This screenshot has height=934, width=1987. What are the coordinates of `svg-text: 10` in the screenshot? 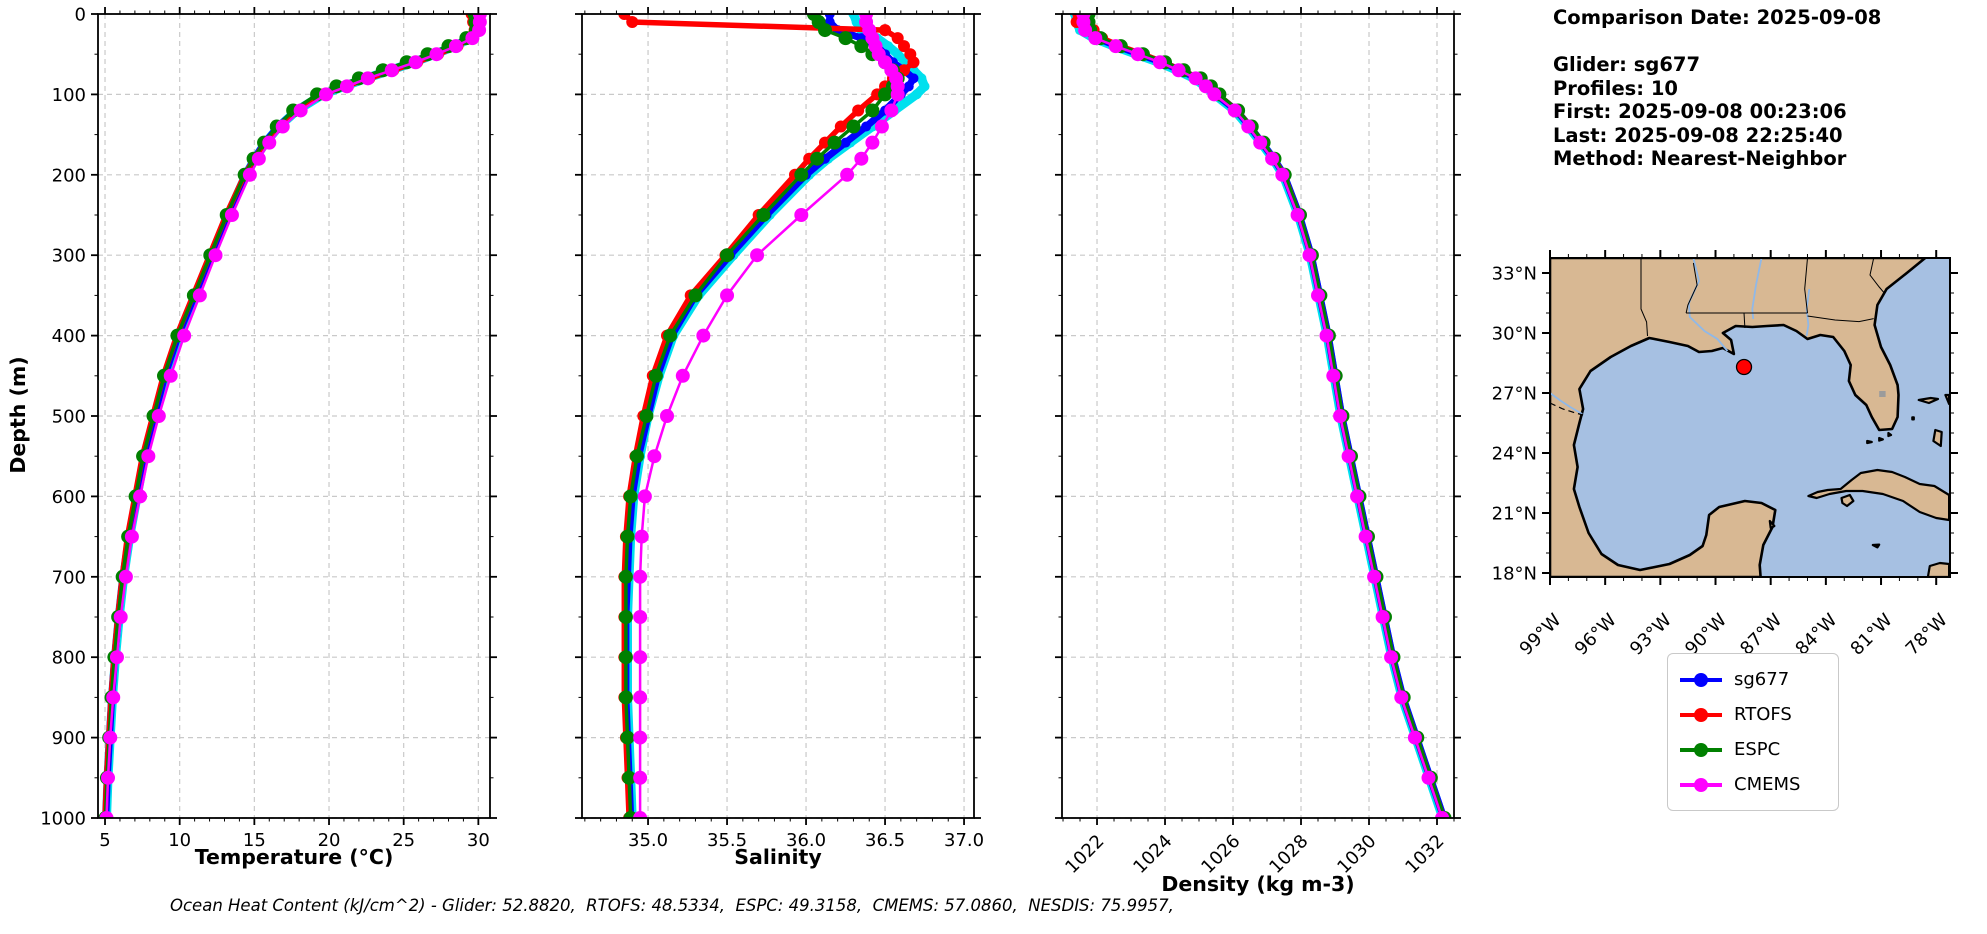 It's located at (179, 840).